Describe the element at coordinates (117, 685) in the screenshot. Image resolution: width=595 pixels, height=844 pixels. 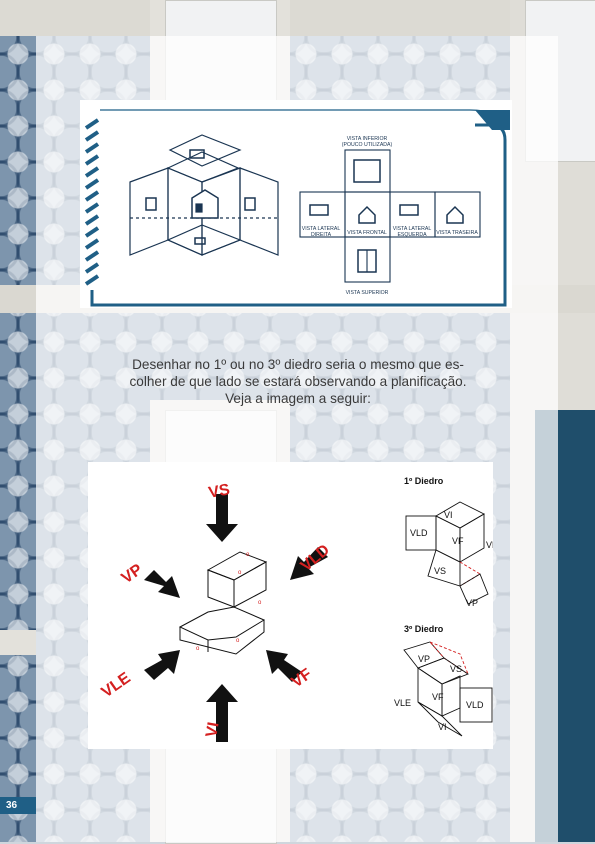
I see `arrow-label-vle: VLE` at that location.